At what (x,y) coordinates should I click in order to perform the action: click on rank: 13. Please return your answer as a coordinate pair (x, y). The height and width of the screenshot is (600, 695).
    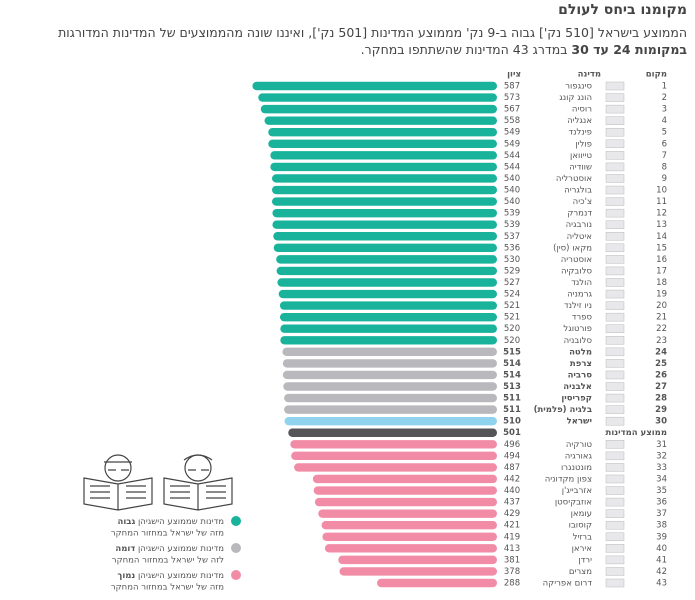
    Looking at the image, I should click on (661, 225).